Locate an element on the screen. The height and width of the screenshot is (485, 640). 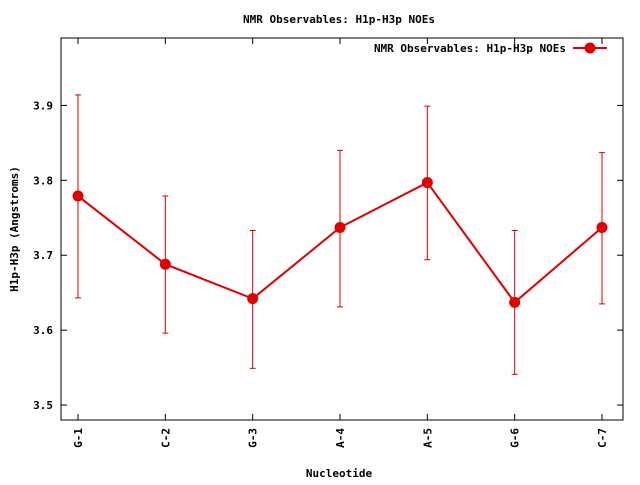
y-axis-label: H1p-H3p (Angstroms) is located at coordinates (14, 229).